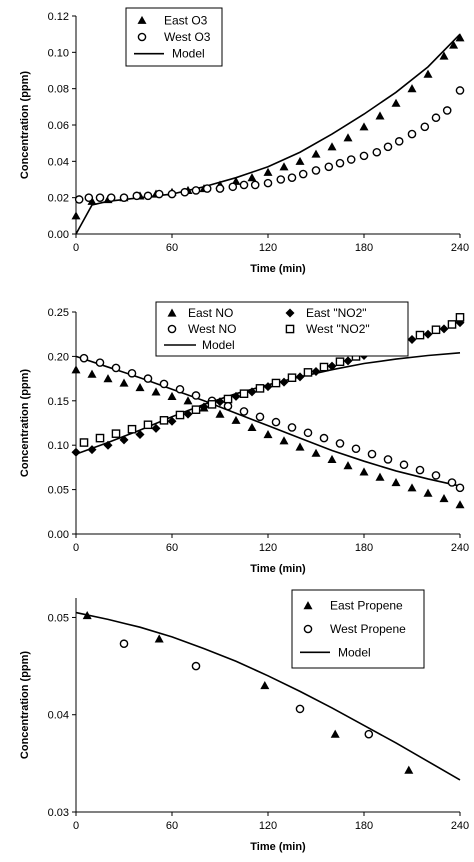 Image resolution: width=474 pixels, height=862 pixels. I want to click on legend-label: East "NO2", so click(336, 313).